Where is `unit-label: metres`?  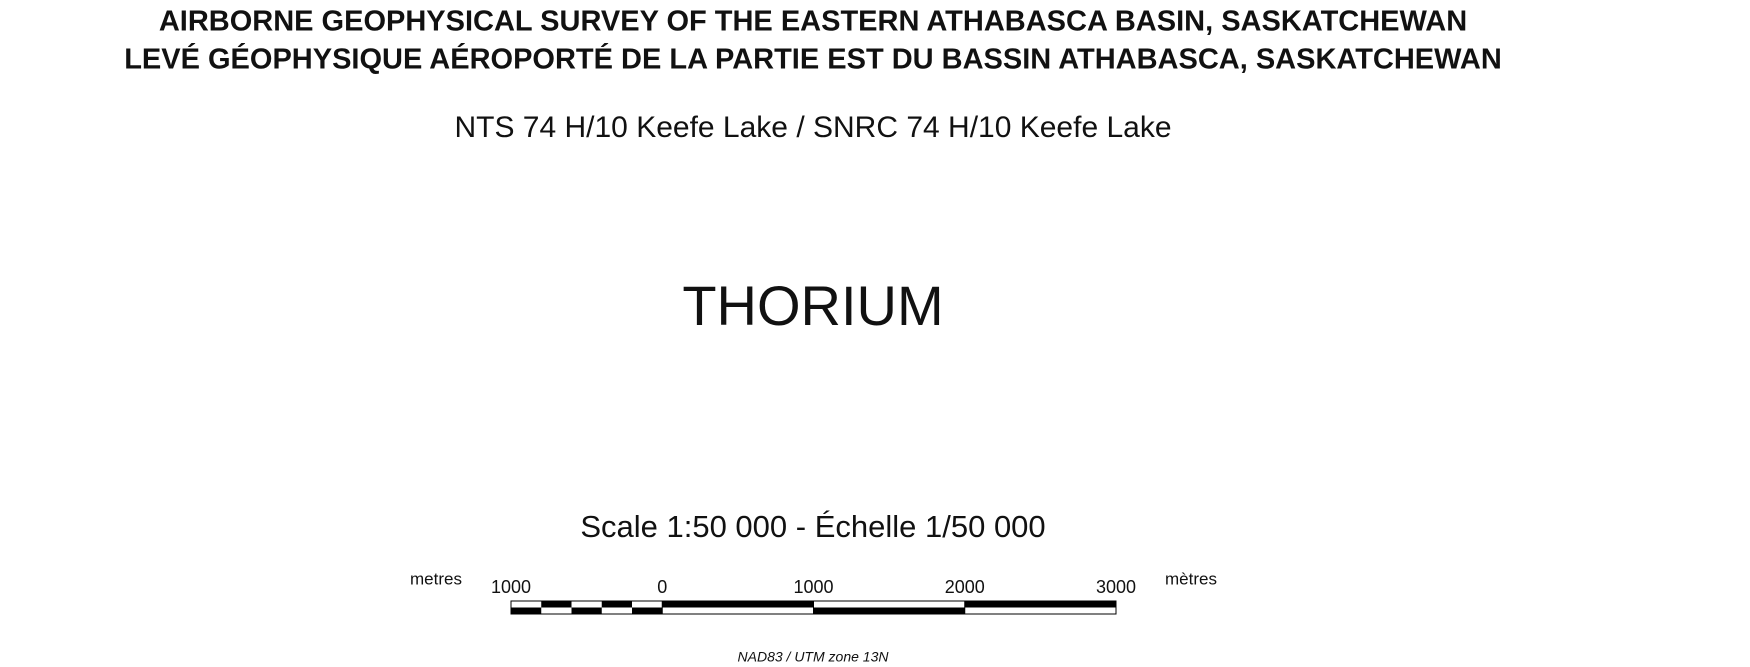 unit-label: metres is located at coordinates (436, 578).